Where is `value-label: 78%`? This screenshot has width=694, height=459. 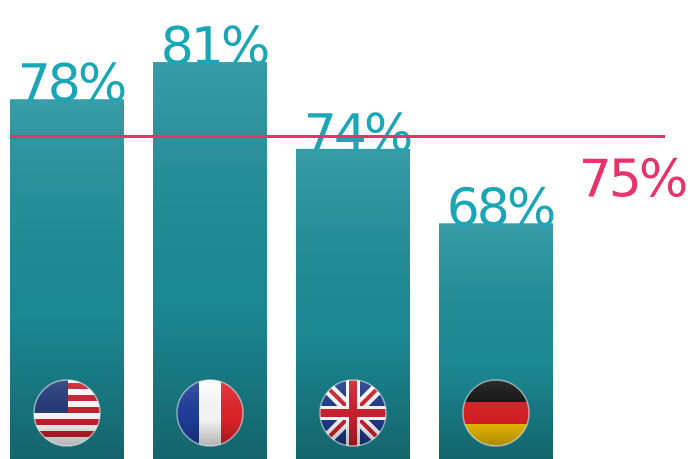 value-label: 78% is located at coordinates (71, 84).